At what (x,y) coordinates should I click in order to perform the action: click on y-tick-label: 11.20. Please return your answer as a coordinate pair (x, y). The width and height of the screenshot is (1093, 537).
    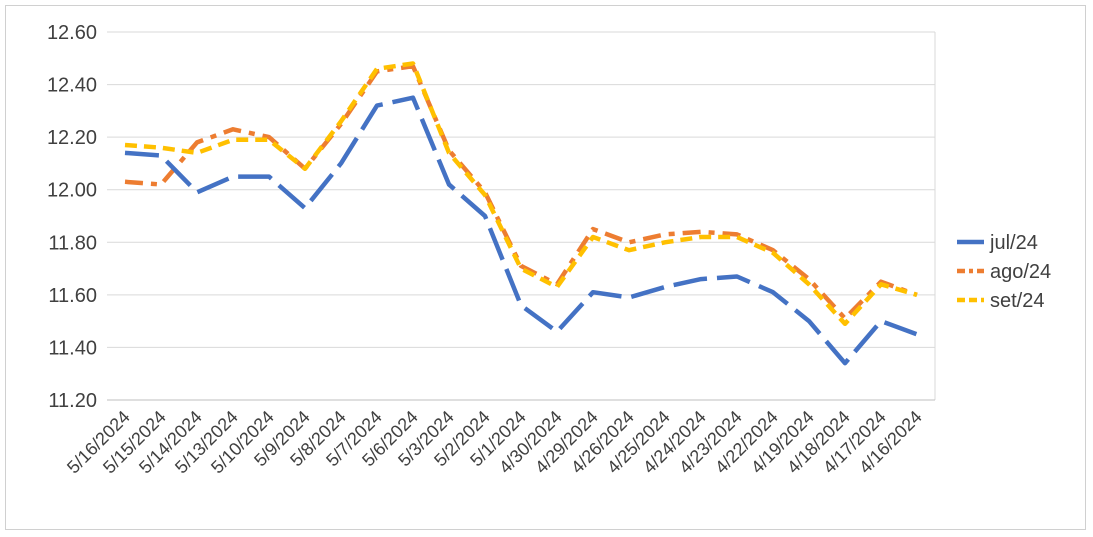
    Looking at the image, I should click on (72, 401).